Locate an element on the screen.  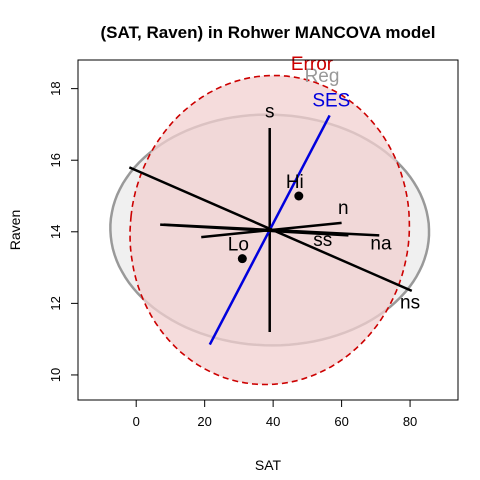
vector-label-n: n is located at coordinates (343, 208).